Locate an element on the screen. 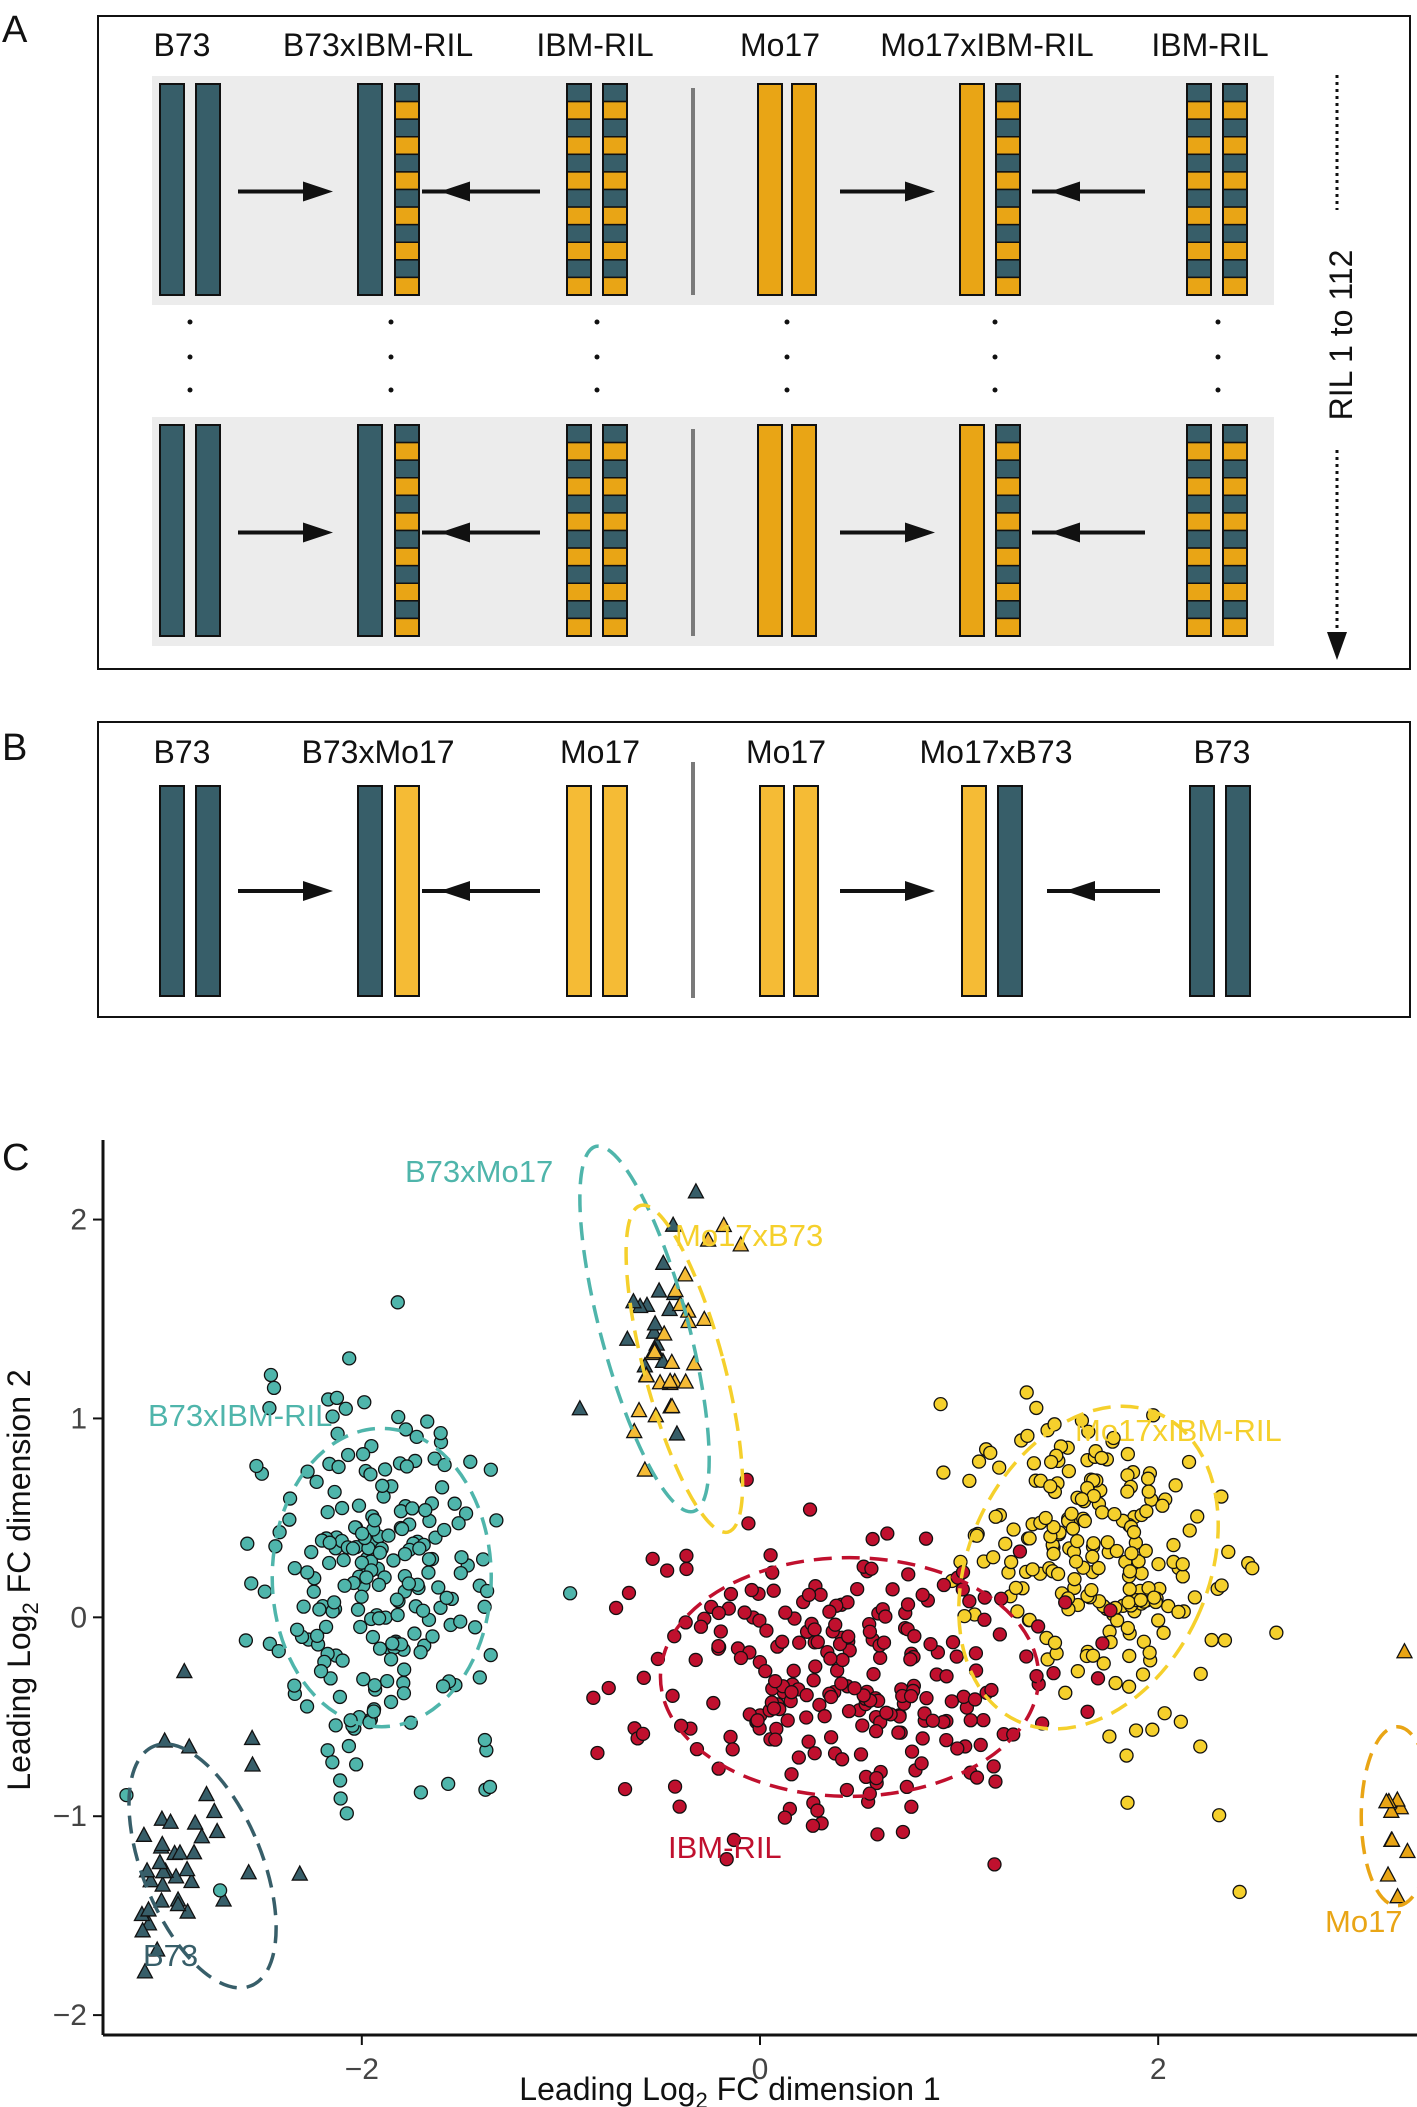 The height and width of the screenshot is (2107, 1417). point-mo17 is located at coordinates (1391, 1809).